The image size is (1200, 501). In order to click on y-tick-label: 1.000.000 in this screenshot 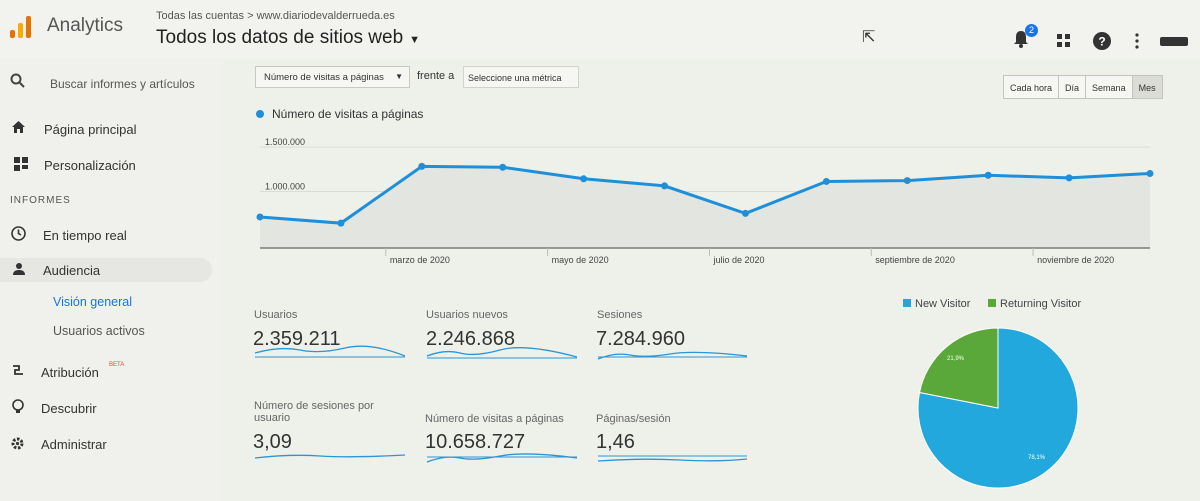, I will do `click(285, 186)`.